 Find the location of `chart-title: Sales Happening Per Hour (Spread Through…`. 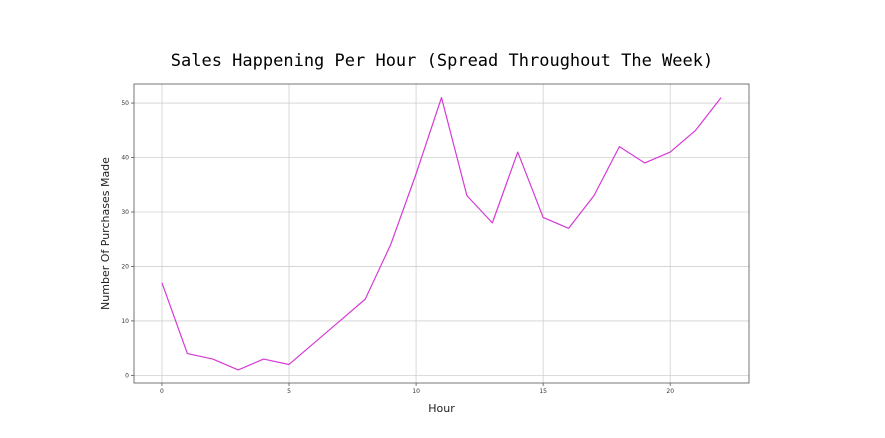

chart-title: Sales Happening Per Hour (Spread Through… is located at coordinates (442, 61).